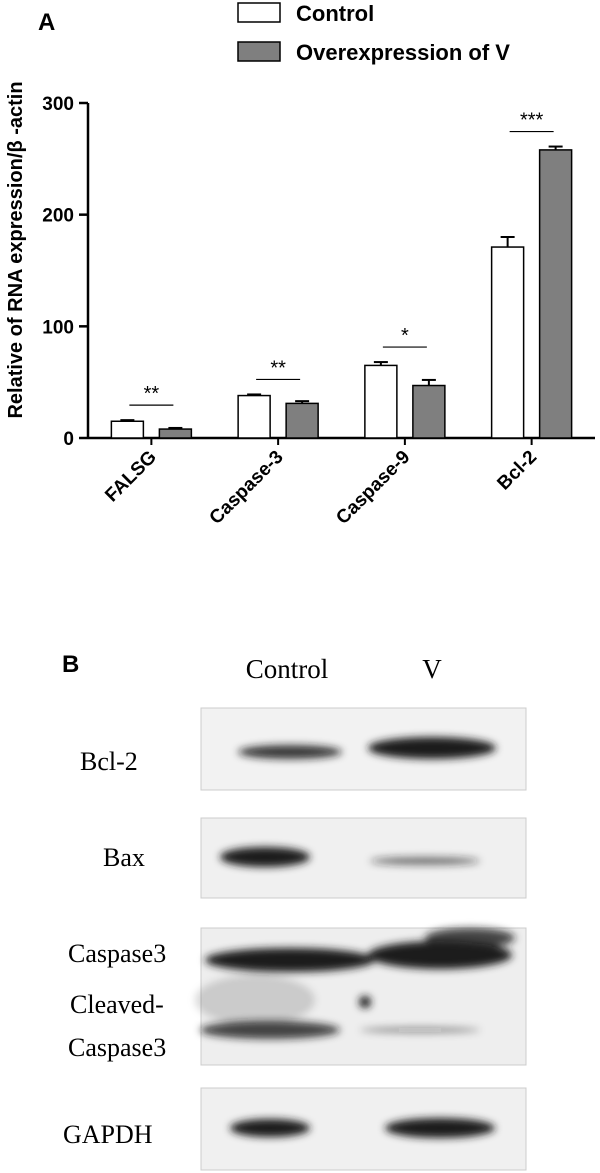 This screenshot has width=600, height=1173. Describe the element at coordinates (58, 327) in the screenshot. I see `y-tick-label: 100` at that location.